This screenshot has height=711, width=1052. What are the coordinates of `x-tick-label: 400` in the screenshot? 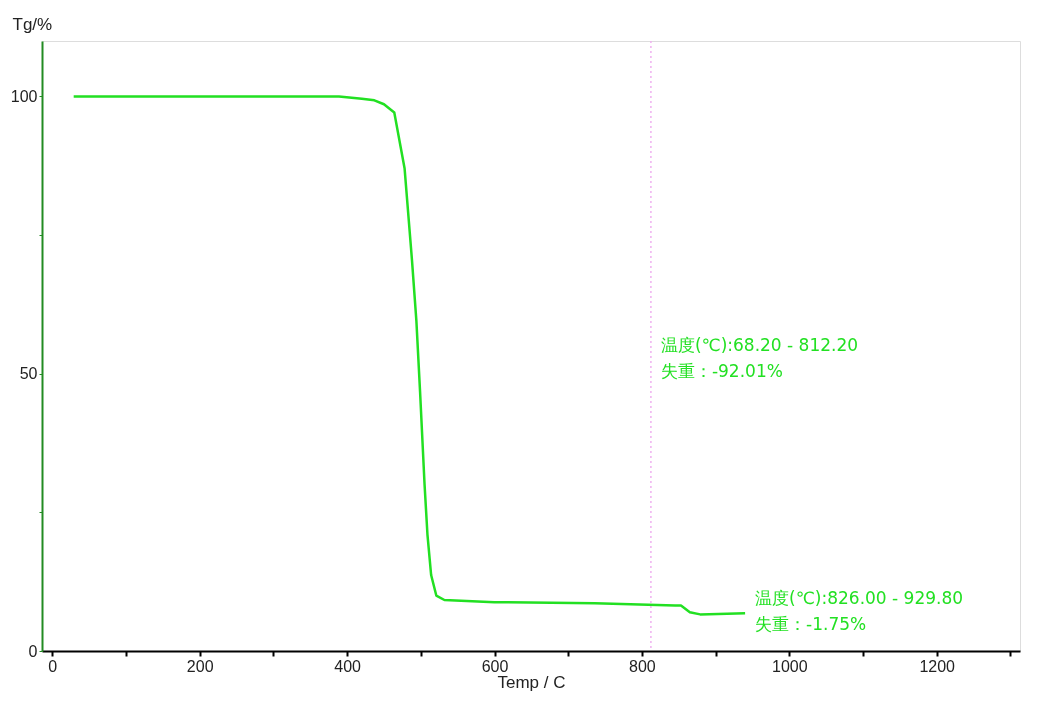 It's located at (348, 666).